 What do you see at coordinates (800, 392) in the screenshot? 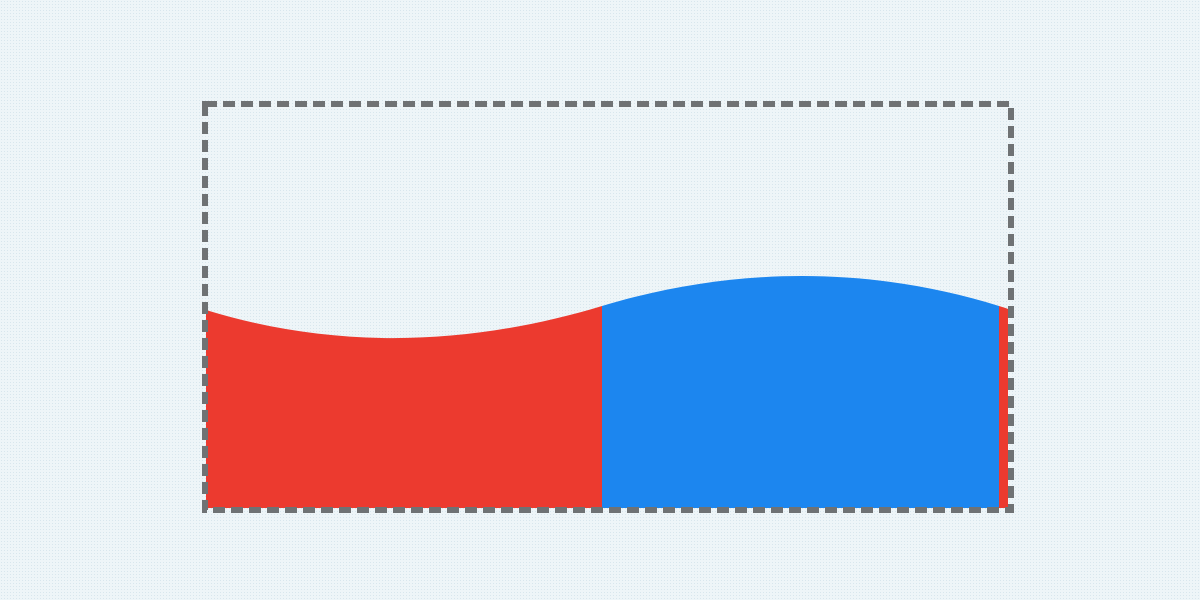
I see `right-wave-segment` at bounding box center [800, 392].